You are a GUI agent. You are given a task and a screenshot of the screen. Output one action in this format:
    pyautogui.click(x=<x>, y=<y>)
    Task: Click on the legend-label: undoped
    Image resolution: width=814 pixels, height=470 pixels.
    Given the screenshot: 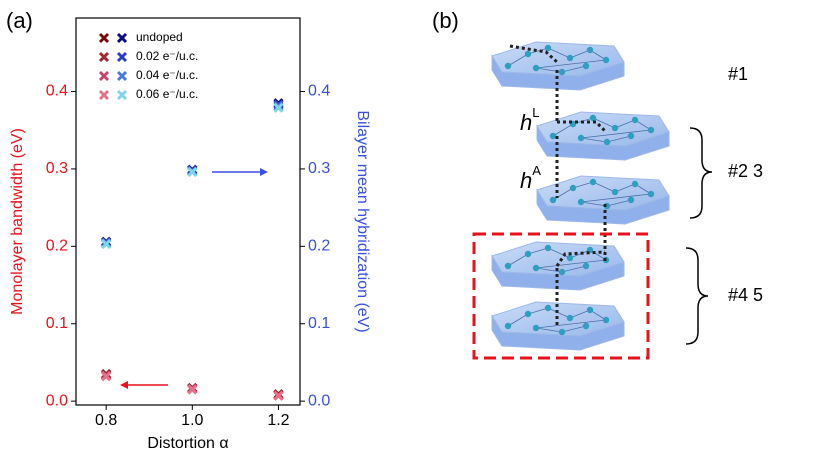 What is the action you would take?
    pyautogui.click(x=159, y=37)
    